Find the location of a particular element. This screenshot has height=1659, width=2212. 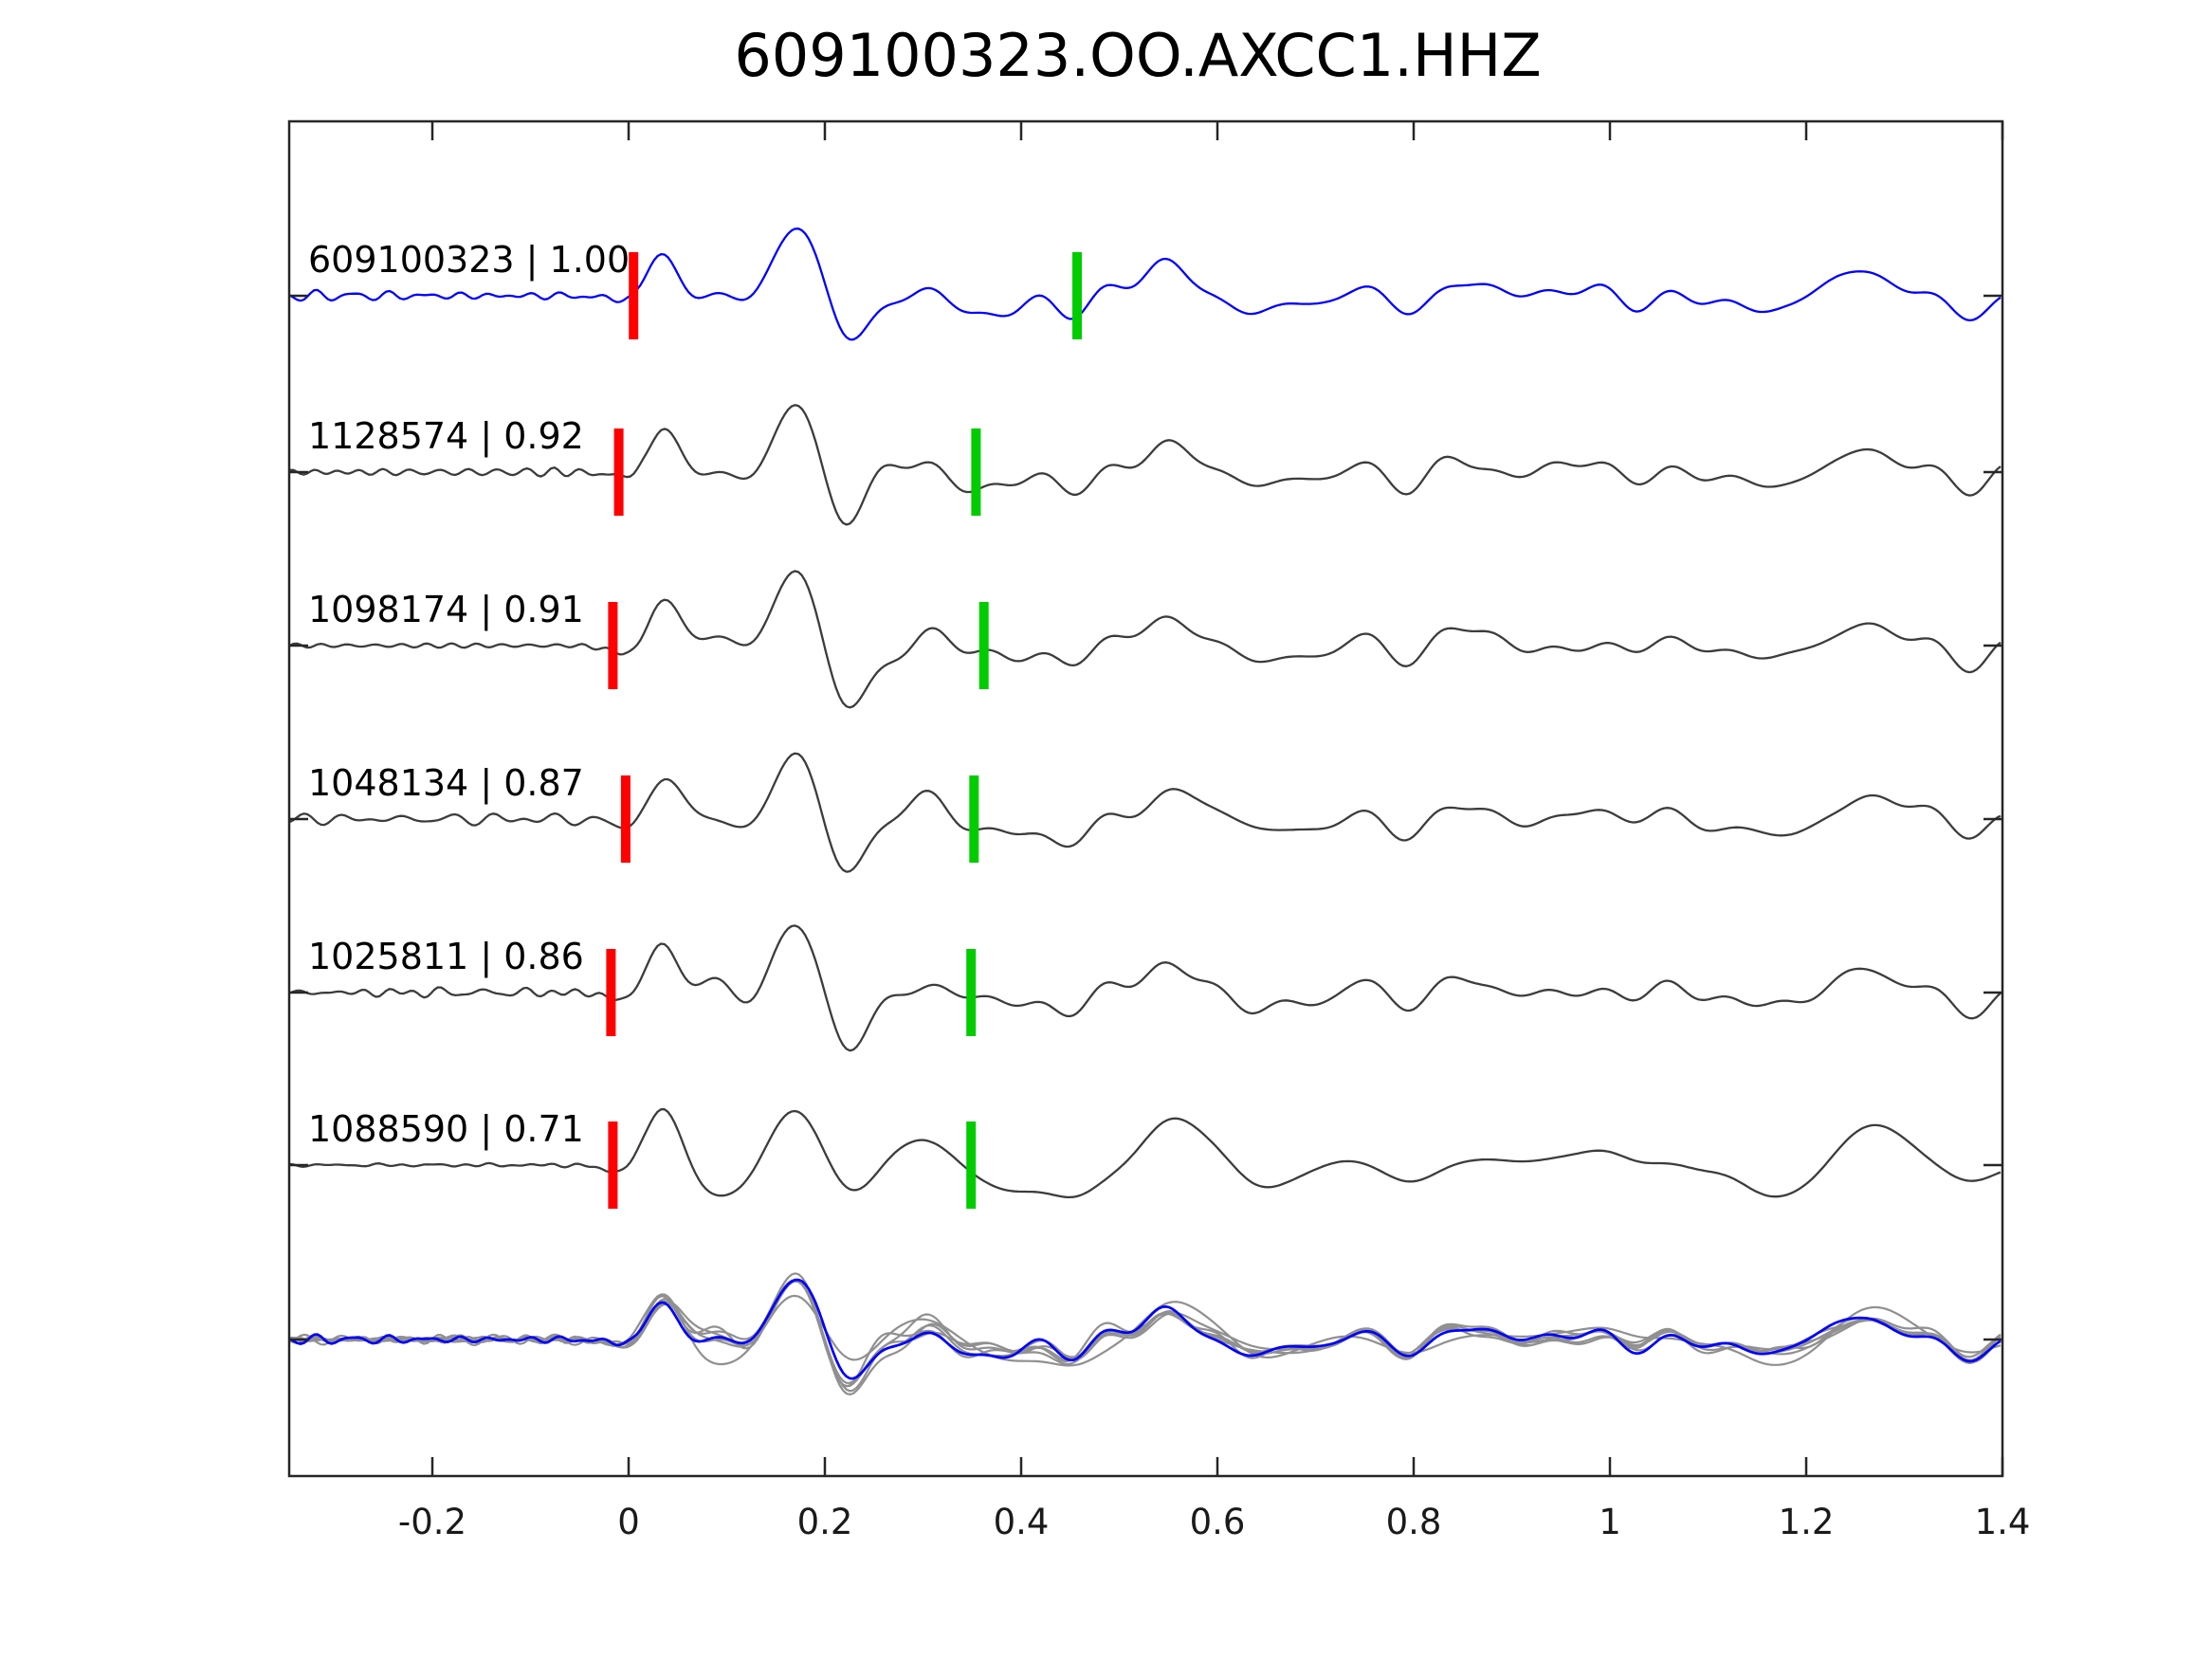

x-tick-label: 0.2 is located at coordinates (825, 1522).